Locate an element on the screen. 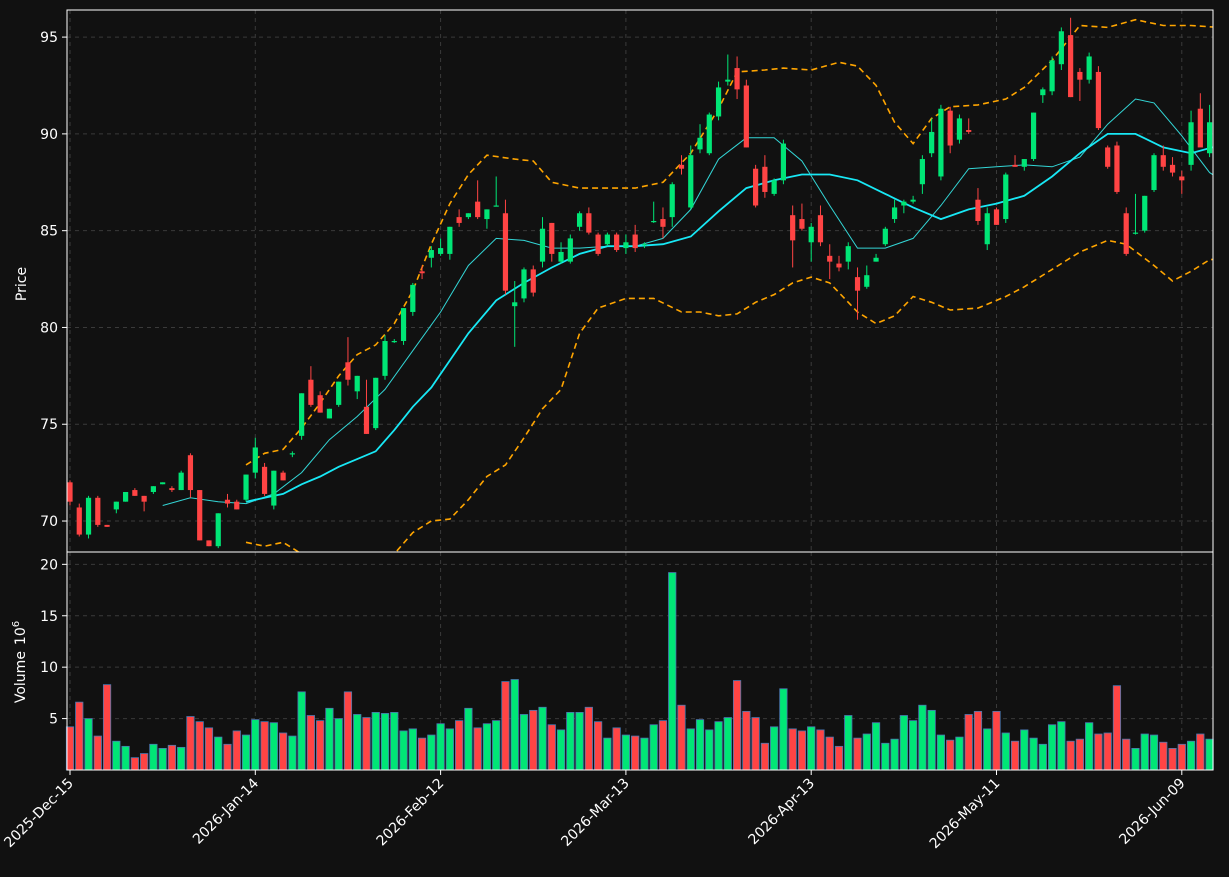 The image size is (1229, 877). price-y-tick-label: 85 is located at coordinates (49, 232).